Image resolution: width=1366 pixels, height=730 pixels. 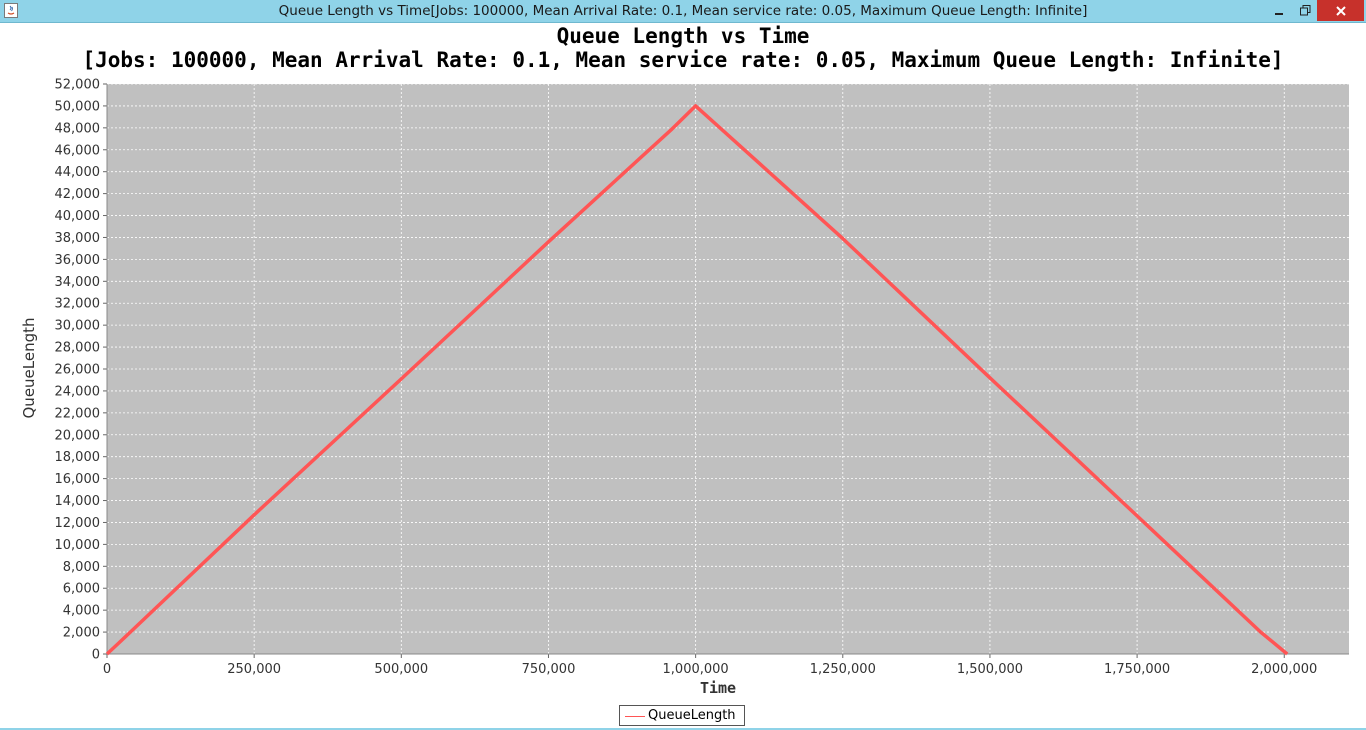 What do you see at coordinates (78, 391) in the screenshot?
I see `y-tick-label: 24,000` at bounding box center [78, 391].